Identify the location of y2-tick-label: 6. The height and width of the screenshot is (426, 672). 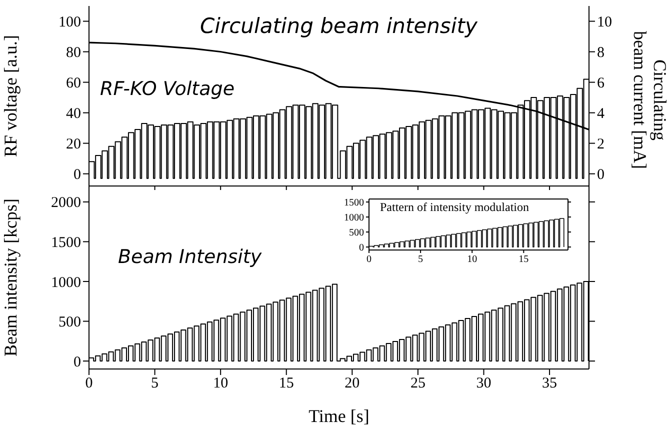
(601, 84).